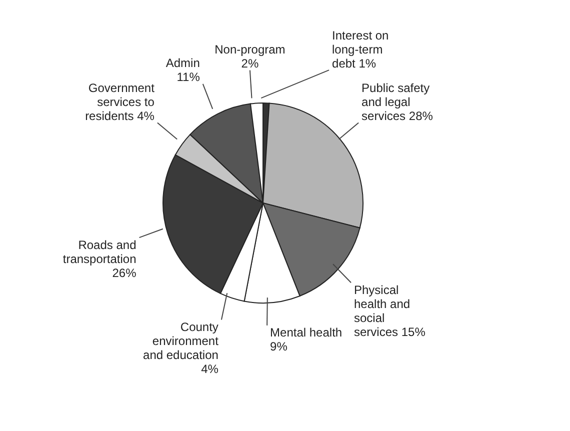 Image resolution: width=570 pixels, height=431 pixels. I want to click on data-label: 4%, so click(210, 369).